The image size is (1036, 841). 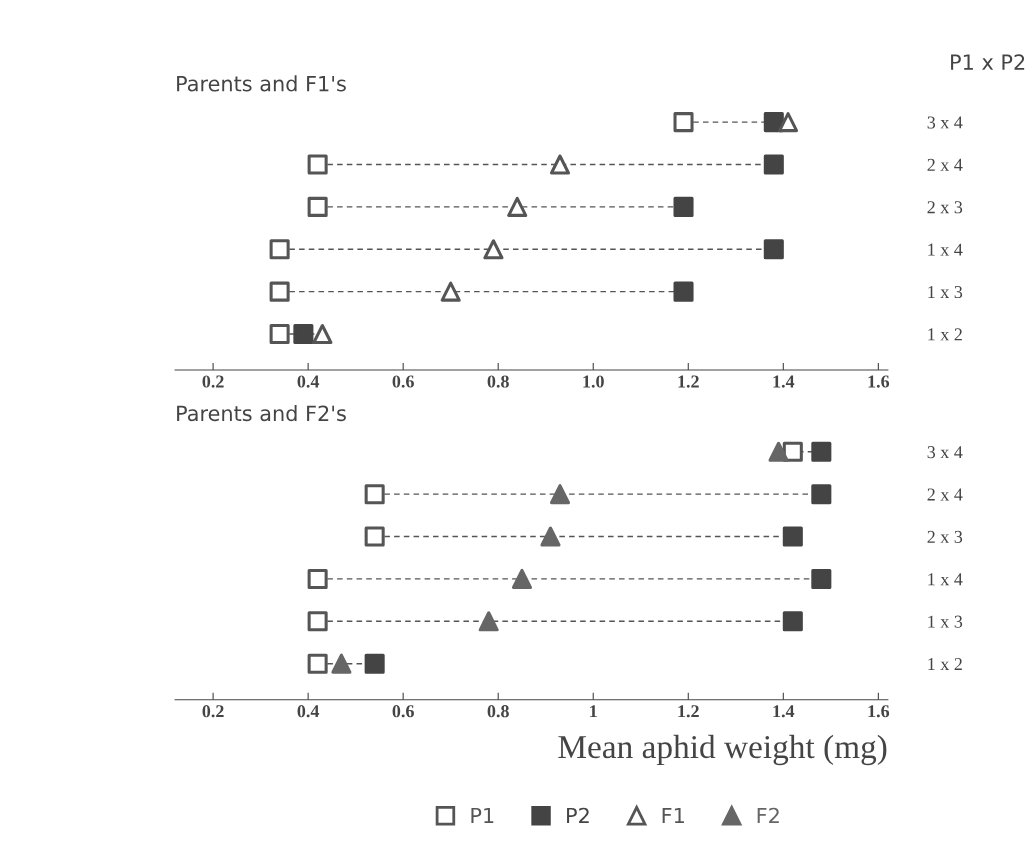 I want to click on chart-title: Parents and F2's, so click(x=261, y=413).